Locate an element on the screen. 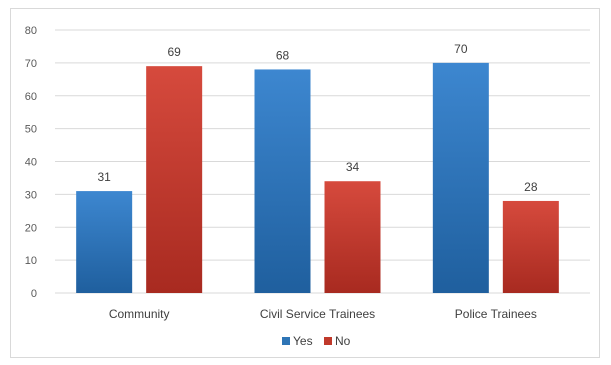 The height and width of the screenshot is (365, 611). legend-label-yes: Yes is located at coordinates (303, 341).